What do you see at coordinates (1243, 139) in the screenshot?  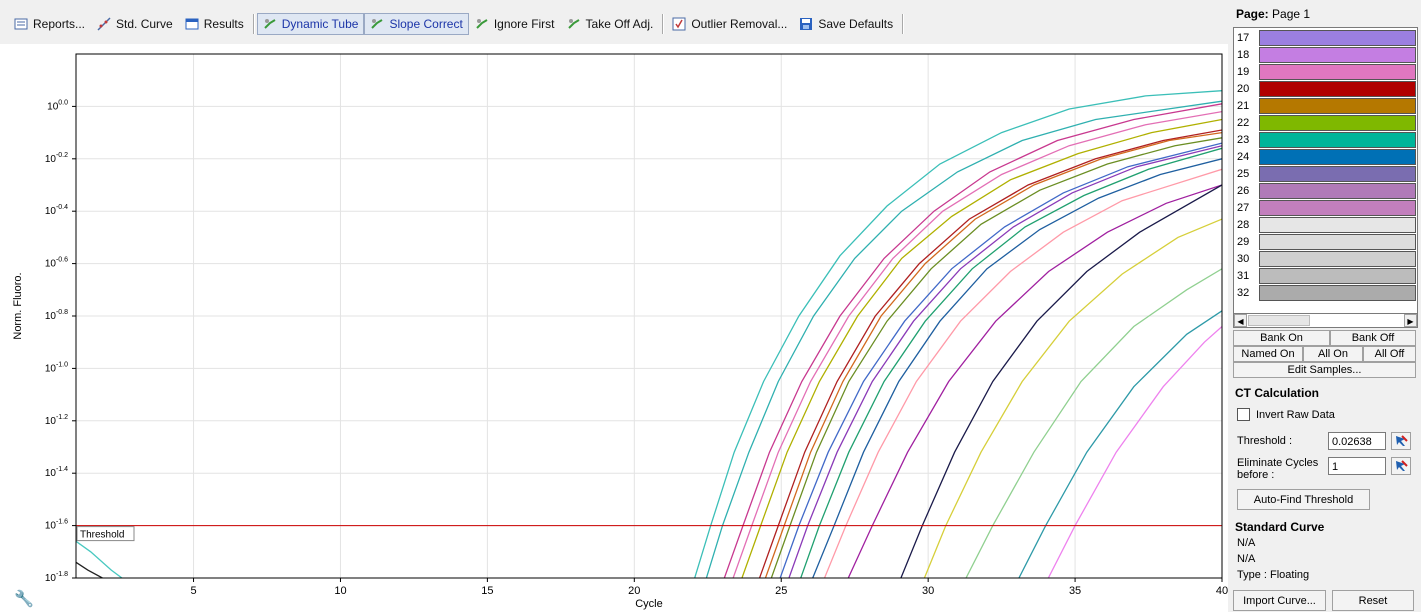 I see `sample-number: 23` at bounding box center [1243, 139].